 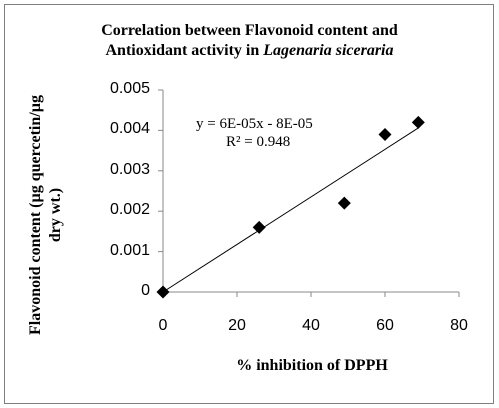 What do you see at coordinates (254, 124) in the screenshot?
I see `trendline-equation: y = 6E-05x - 8E-05` at bounding box center [254, 124].